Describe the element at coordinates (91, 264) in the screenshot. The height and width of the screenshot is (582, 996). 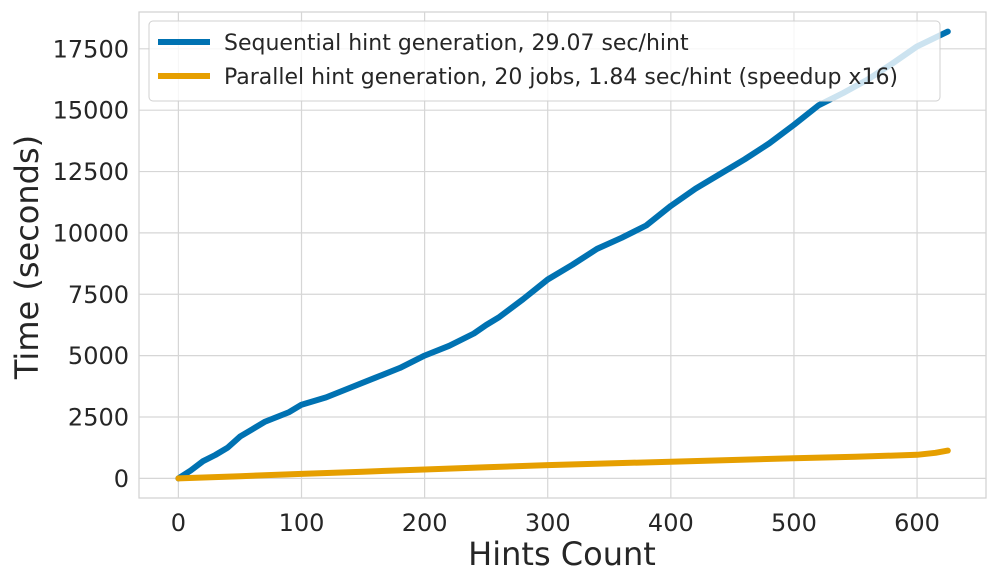
I see `y-axis-ticks: 0 2500 5000 7500 10000 12500 15000 17500` at that location.